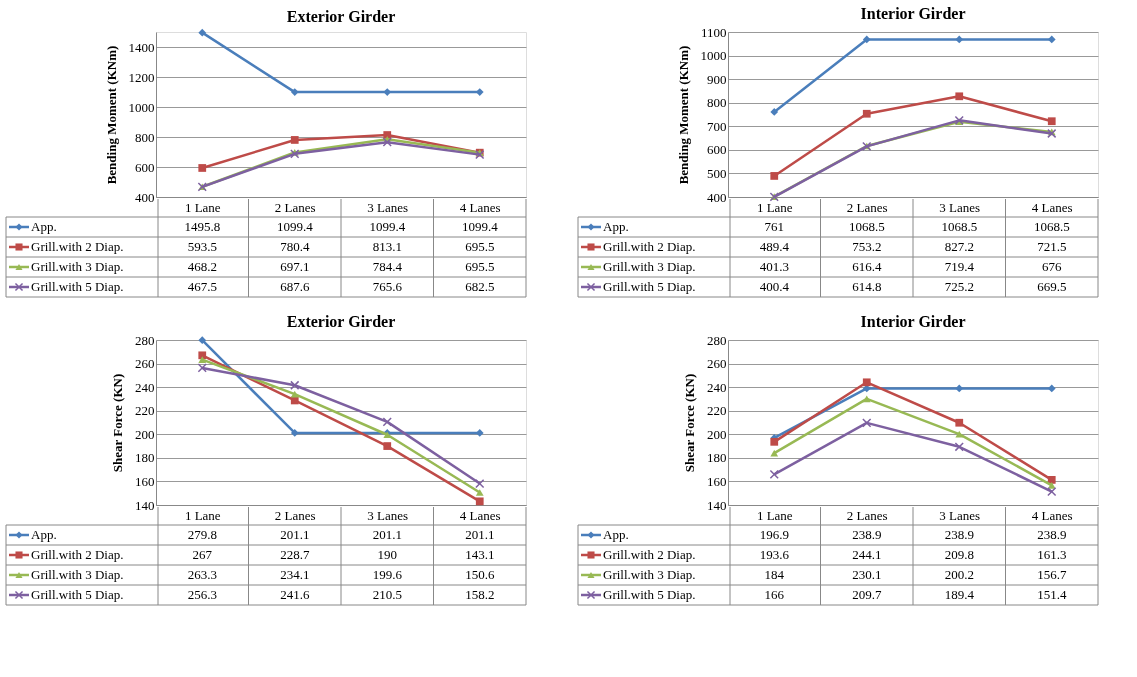 Image resolution: width=1137 pixels, height=677 pixels. I want to click on data-label: 1495.8, so click(202, 226).